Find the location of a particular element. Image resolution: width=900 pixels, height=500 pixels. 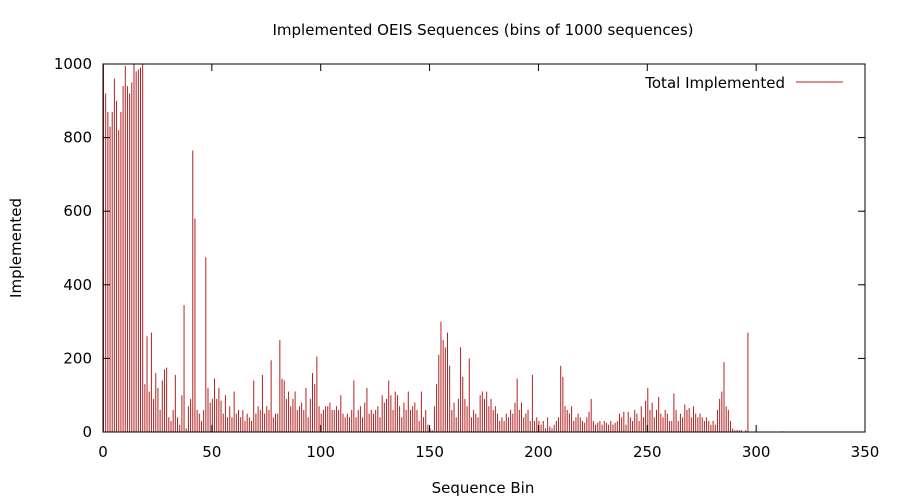

legend: Total Implemented is located at coordinates (743, 83).